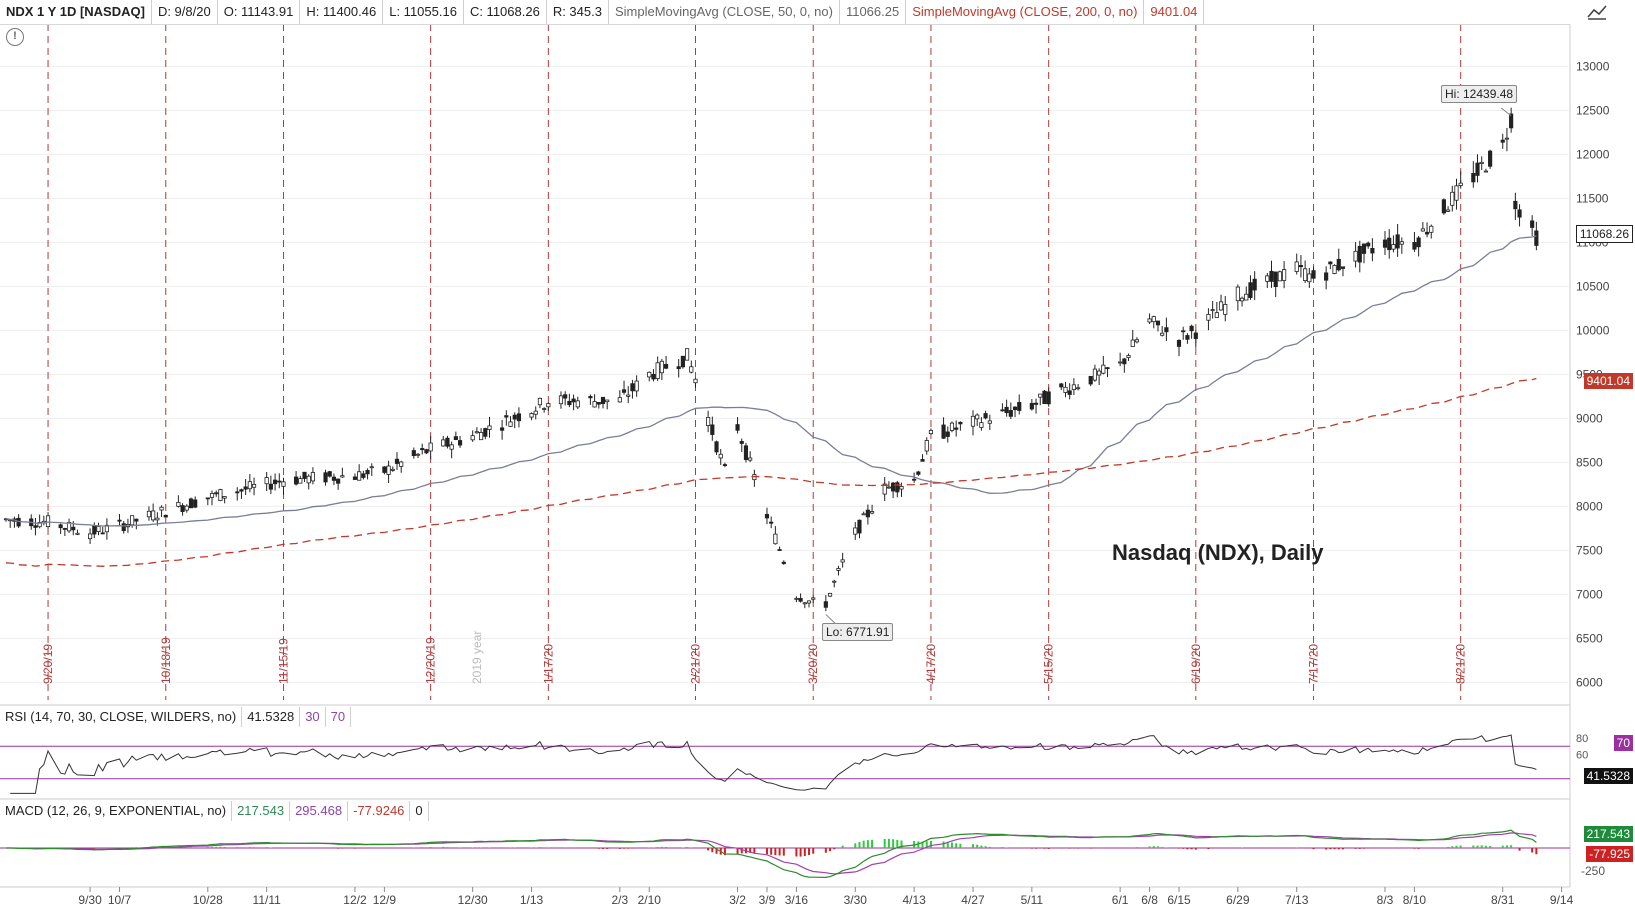 Image resolution: width=1635 pixels, height=912 pixels. Describe the element at coordinates (208, 900) in the screenshot. I see `x-tick-label: 10/28` at that location.